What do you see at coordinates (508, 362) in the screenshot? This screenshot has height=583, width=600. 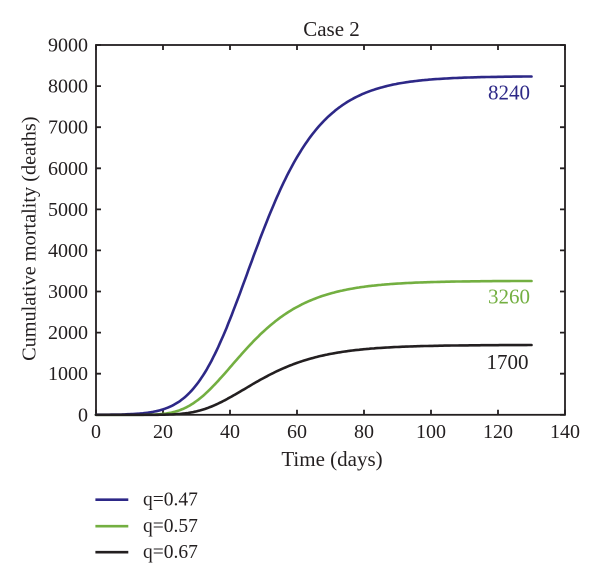 I see `svg-text: 1700` at bounding box center [508, 362].